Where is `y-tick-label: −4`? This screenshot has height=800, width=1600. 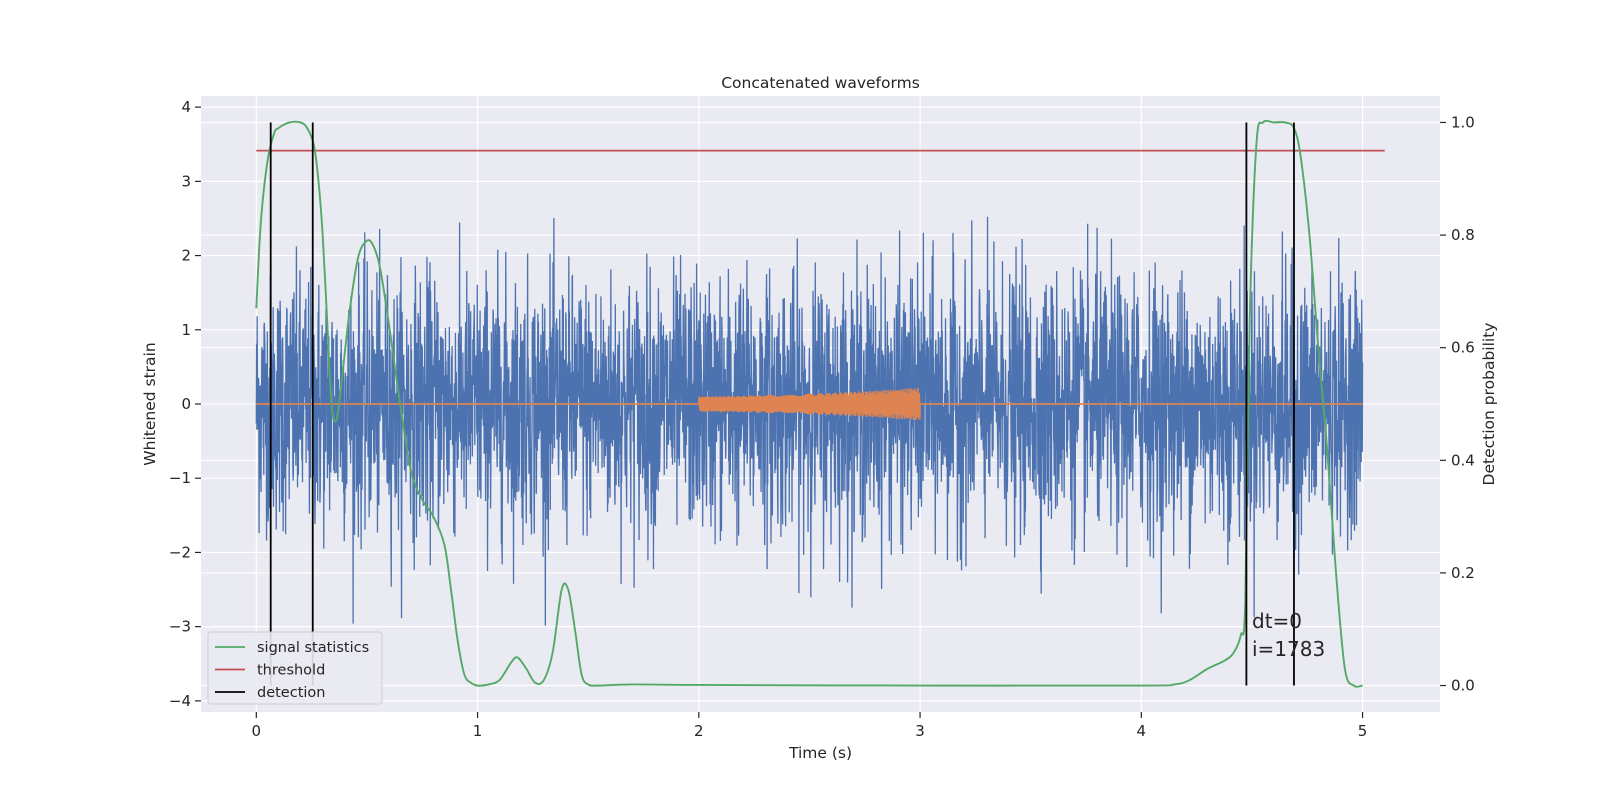 y-tick-label: −4 is located at coordinates (180, 701).